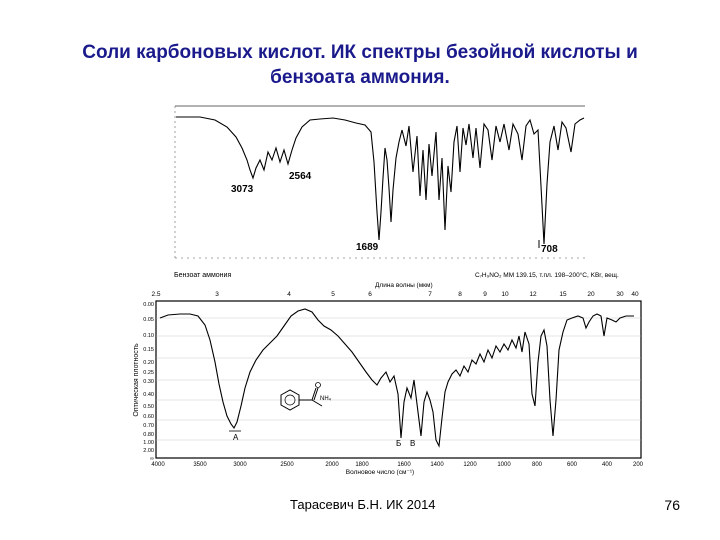 The height and width of the screenshot is (540, 720). Describe the element at coordinates (148, 320) in the screenshot. I see `left-tick: 0.05` at that location.